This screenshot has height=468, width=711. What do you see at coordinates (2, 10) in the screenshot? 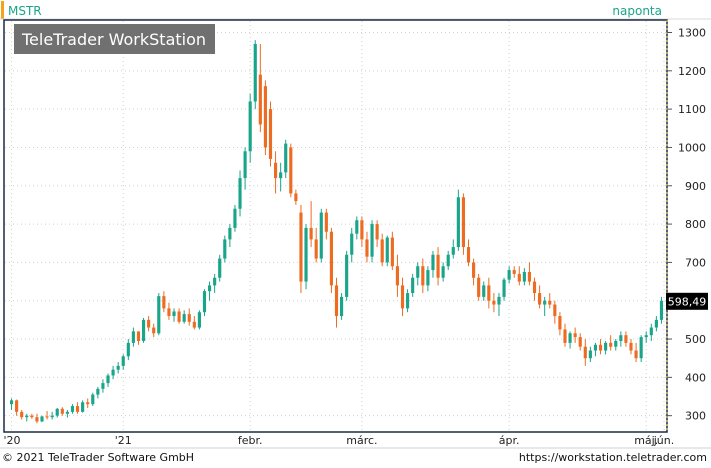
I see `symbol-accent-bar` at bounding box center [2, 10].